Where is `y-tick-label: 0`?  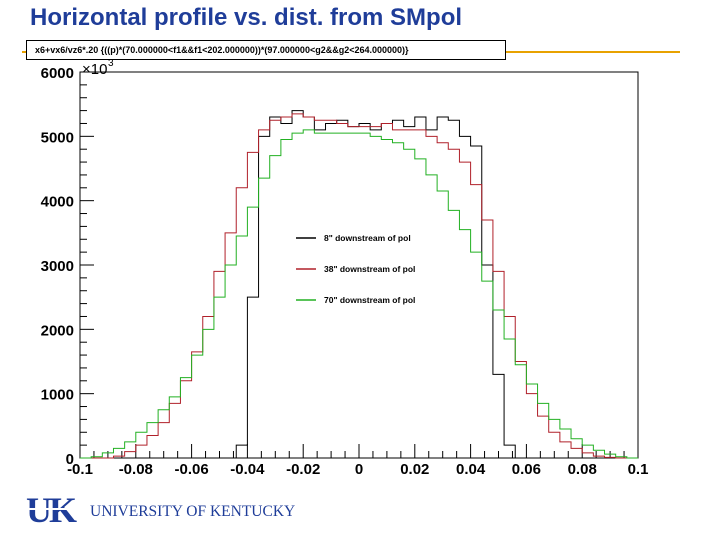
y-tick-label: 0 is located at coordinates (70, 459).